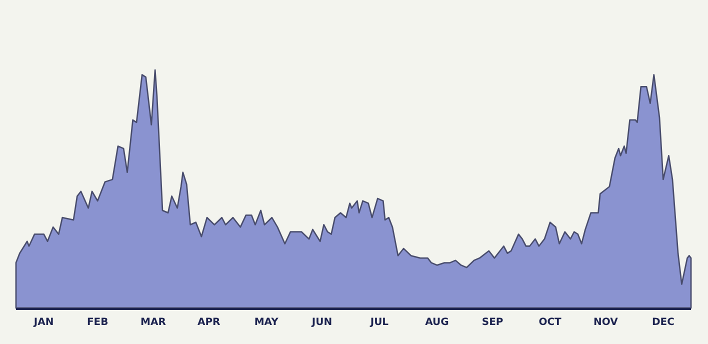  What do you see at coordinates (437, 322) in the screenshot?
I see `x-tick-label: AUG` at bounding box center [437, 322].